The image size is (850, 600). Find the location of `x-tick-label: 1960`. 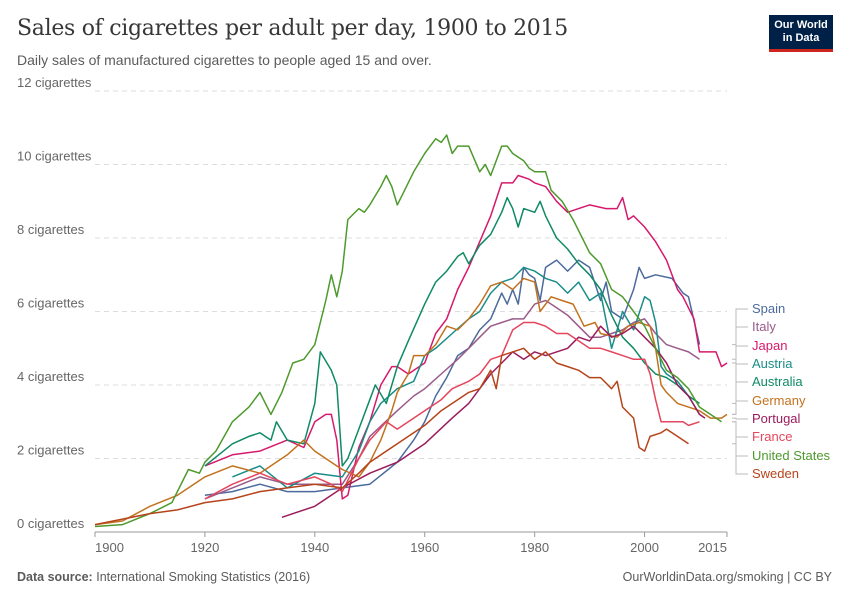

x-tick-label: 1960 is located at coordinates (424, 547).